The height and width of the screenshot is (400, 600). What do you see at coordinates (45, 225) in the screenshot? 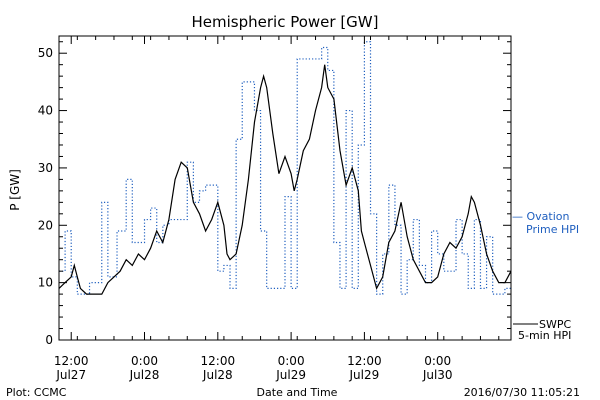
I see `y-tick-label: 20` at bounding box center [45, 225].